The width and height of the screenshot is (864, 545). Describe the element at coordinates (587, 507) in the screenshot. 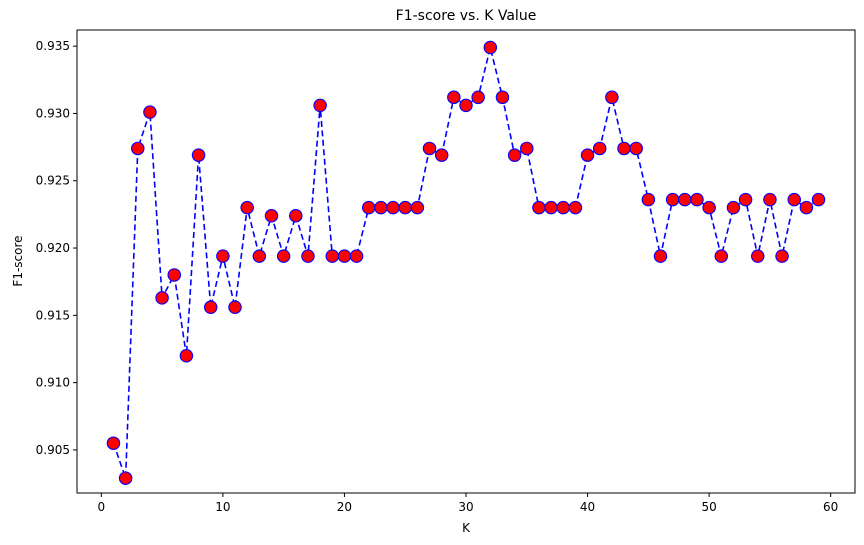

I see `x-tick-label: 40` at that location.